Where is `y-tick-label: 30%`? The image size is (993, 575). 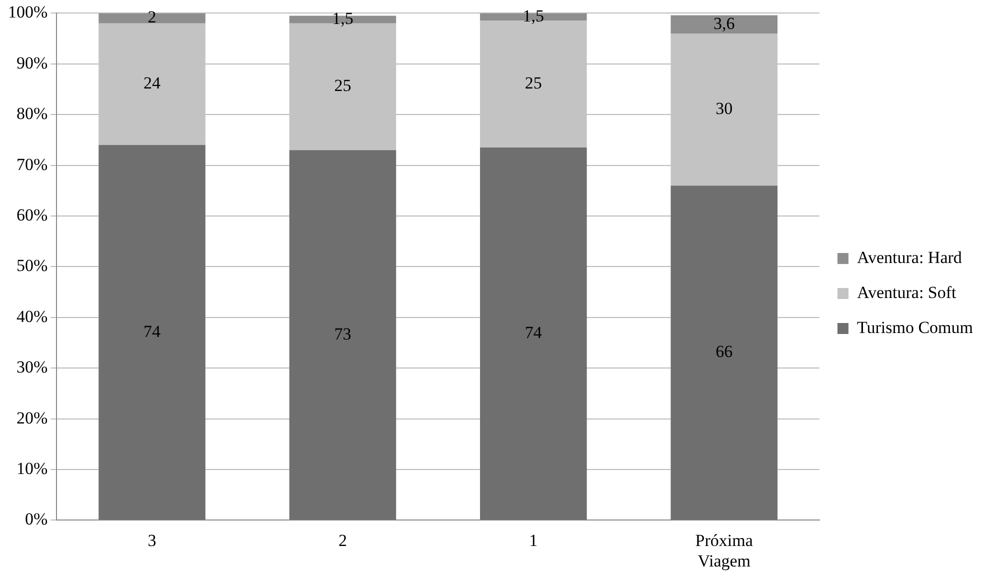 y-tick-label: 30% is located at coordinates (32, 367).